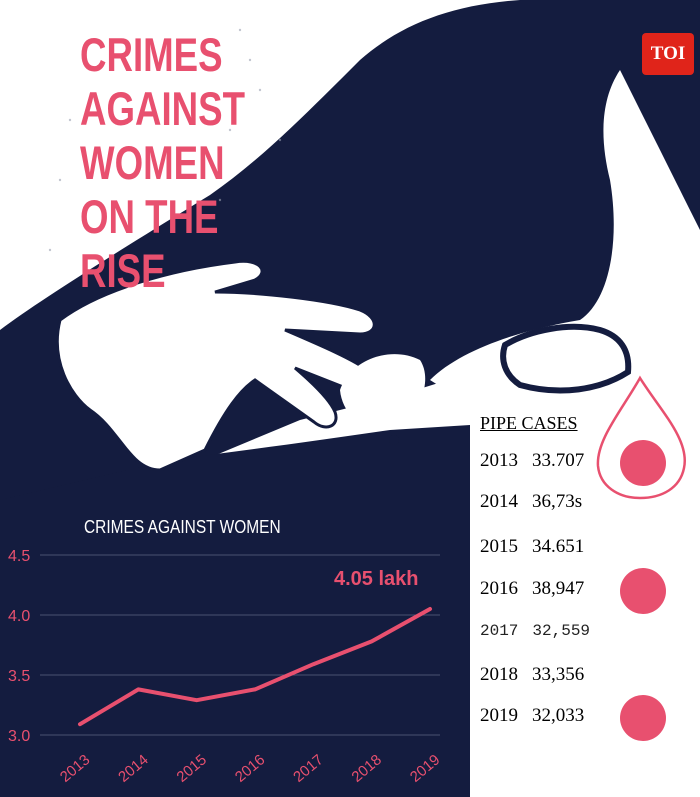 The width and height of the screenshot is (700, 797). Describe the element at coordinates (561, 358) in the screenshot. I see `eye-lid` at that location.